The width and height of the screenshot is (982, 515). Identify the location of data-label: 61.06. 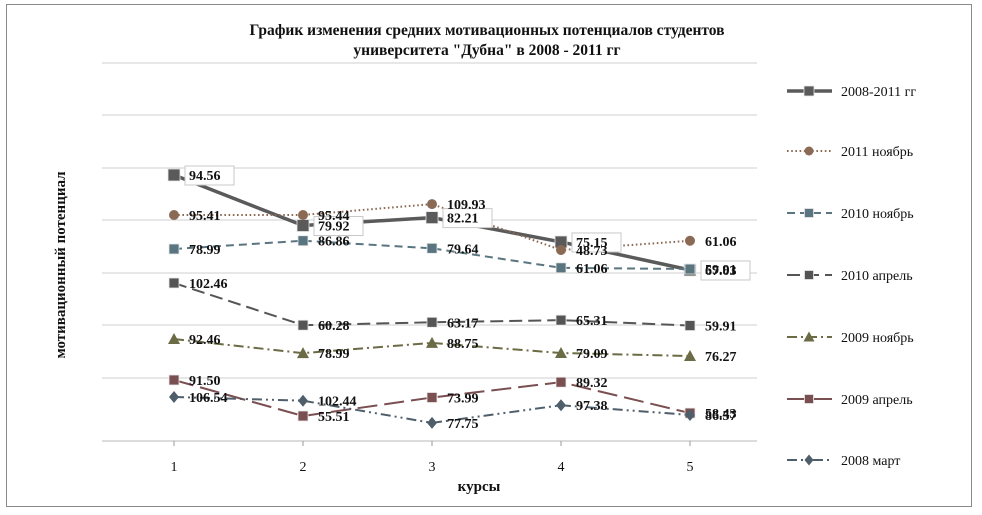
(721, 242).